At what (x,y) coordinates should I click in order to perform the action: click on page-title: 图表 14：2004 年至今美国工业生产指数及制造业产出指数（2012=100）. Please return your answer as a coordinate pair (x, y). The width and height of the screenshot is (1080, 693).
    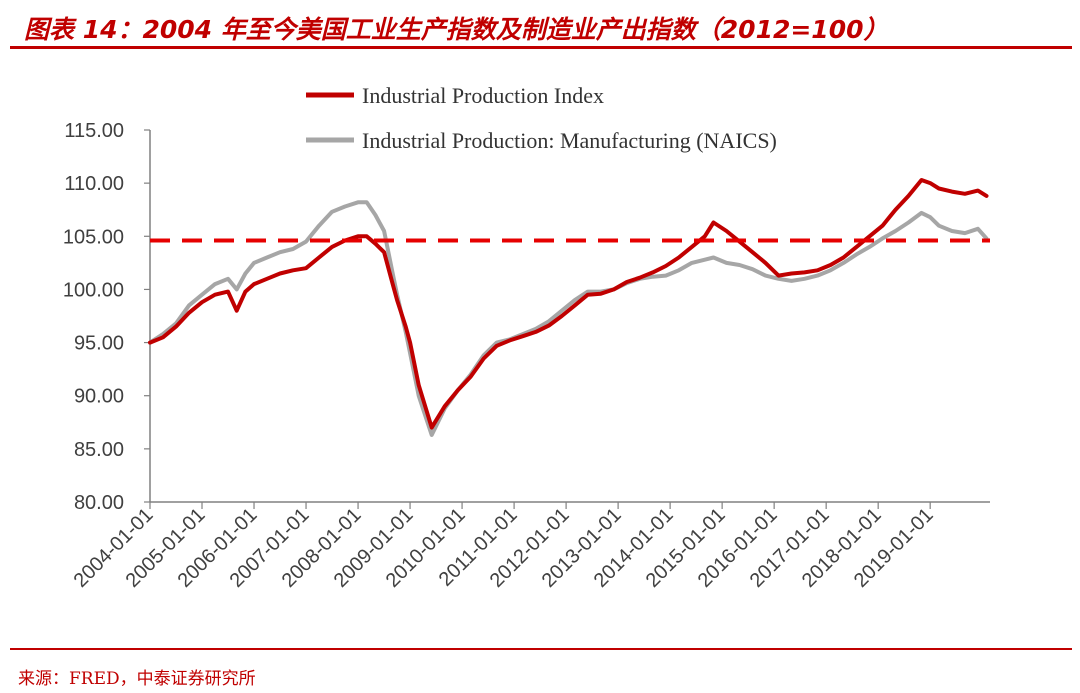
    Looking at the image, I should click on (456, 29).